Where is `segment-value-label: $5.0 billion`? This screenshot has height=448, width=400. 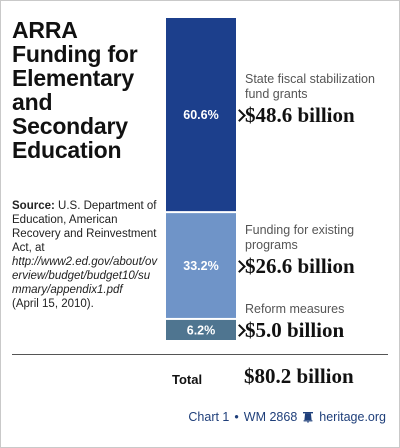
segment-value-label: $5.0 billion is located at coordinates (295, 329).